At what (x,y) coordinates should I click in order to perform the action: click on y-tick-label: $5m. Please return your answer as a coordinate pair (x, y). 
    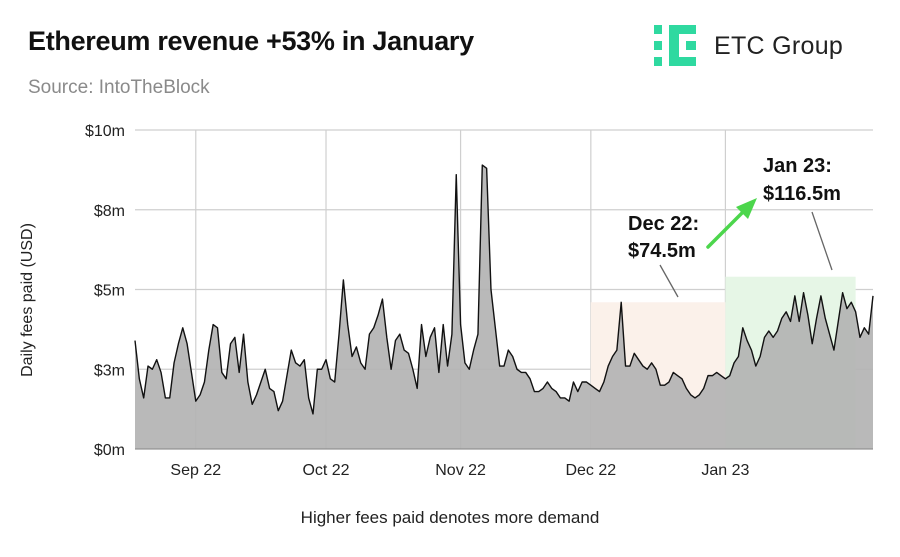
    Looking at the image, I should click on (109, 291).